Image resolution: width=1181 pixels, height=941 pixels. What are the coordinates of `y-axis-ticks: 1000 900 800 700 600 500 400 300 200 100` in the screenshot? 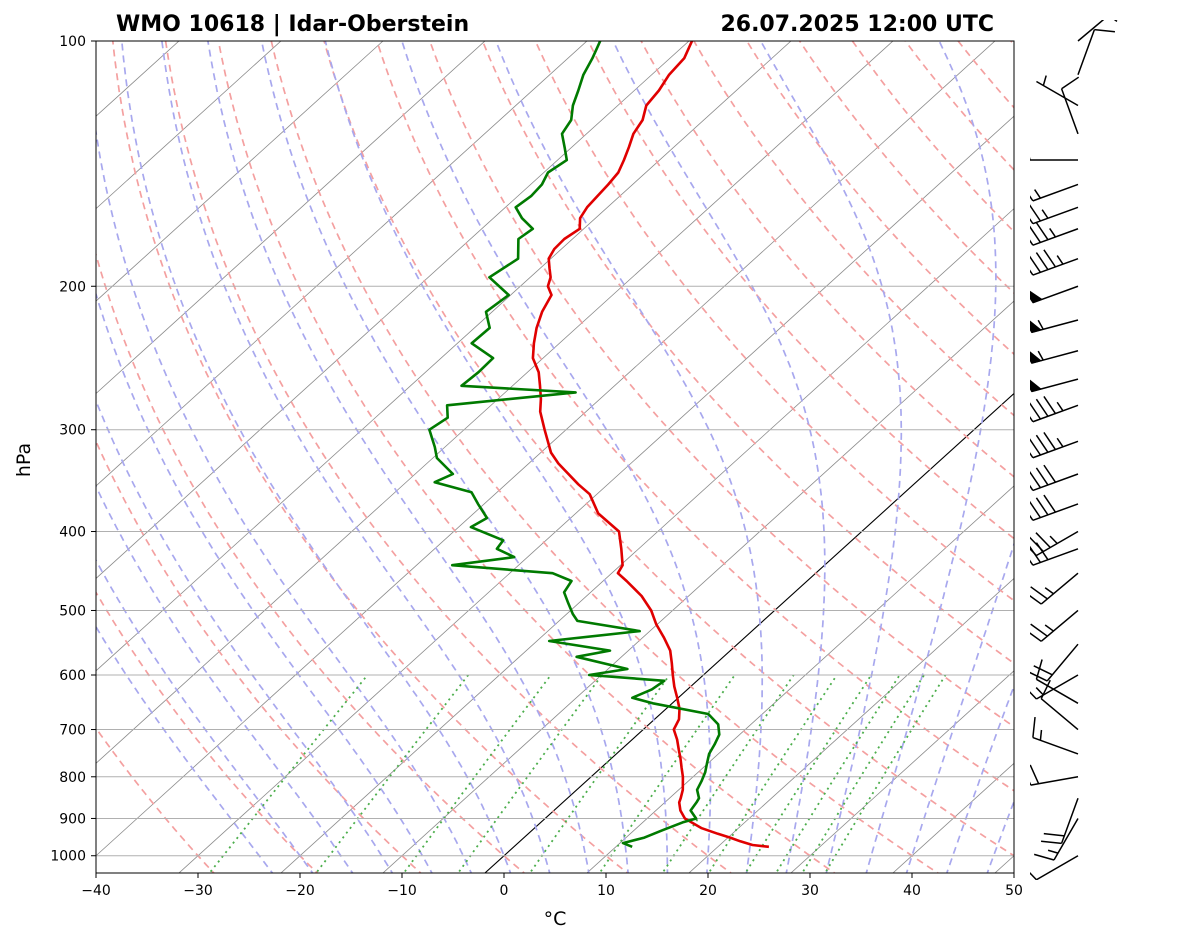 It's located at (73, 449).